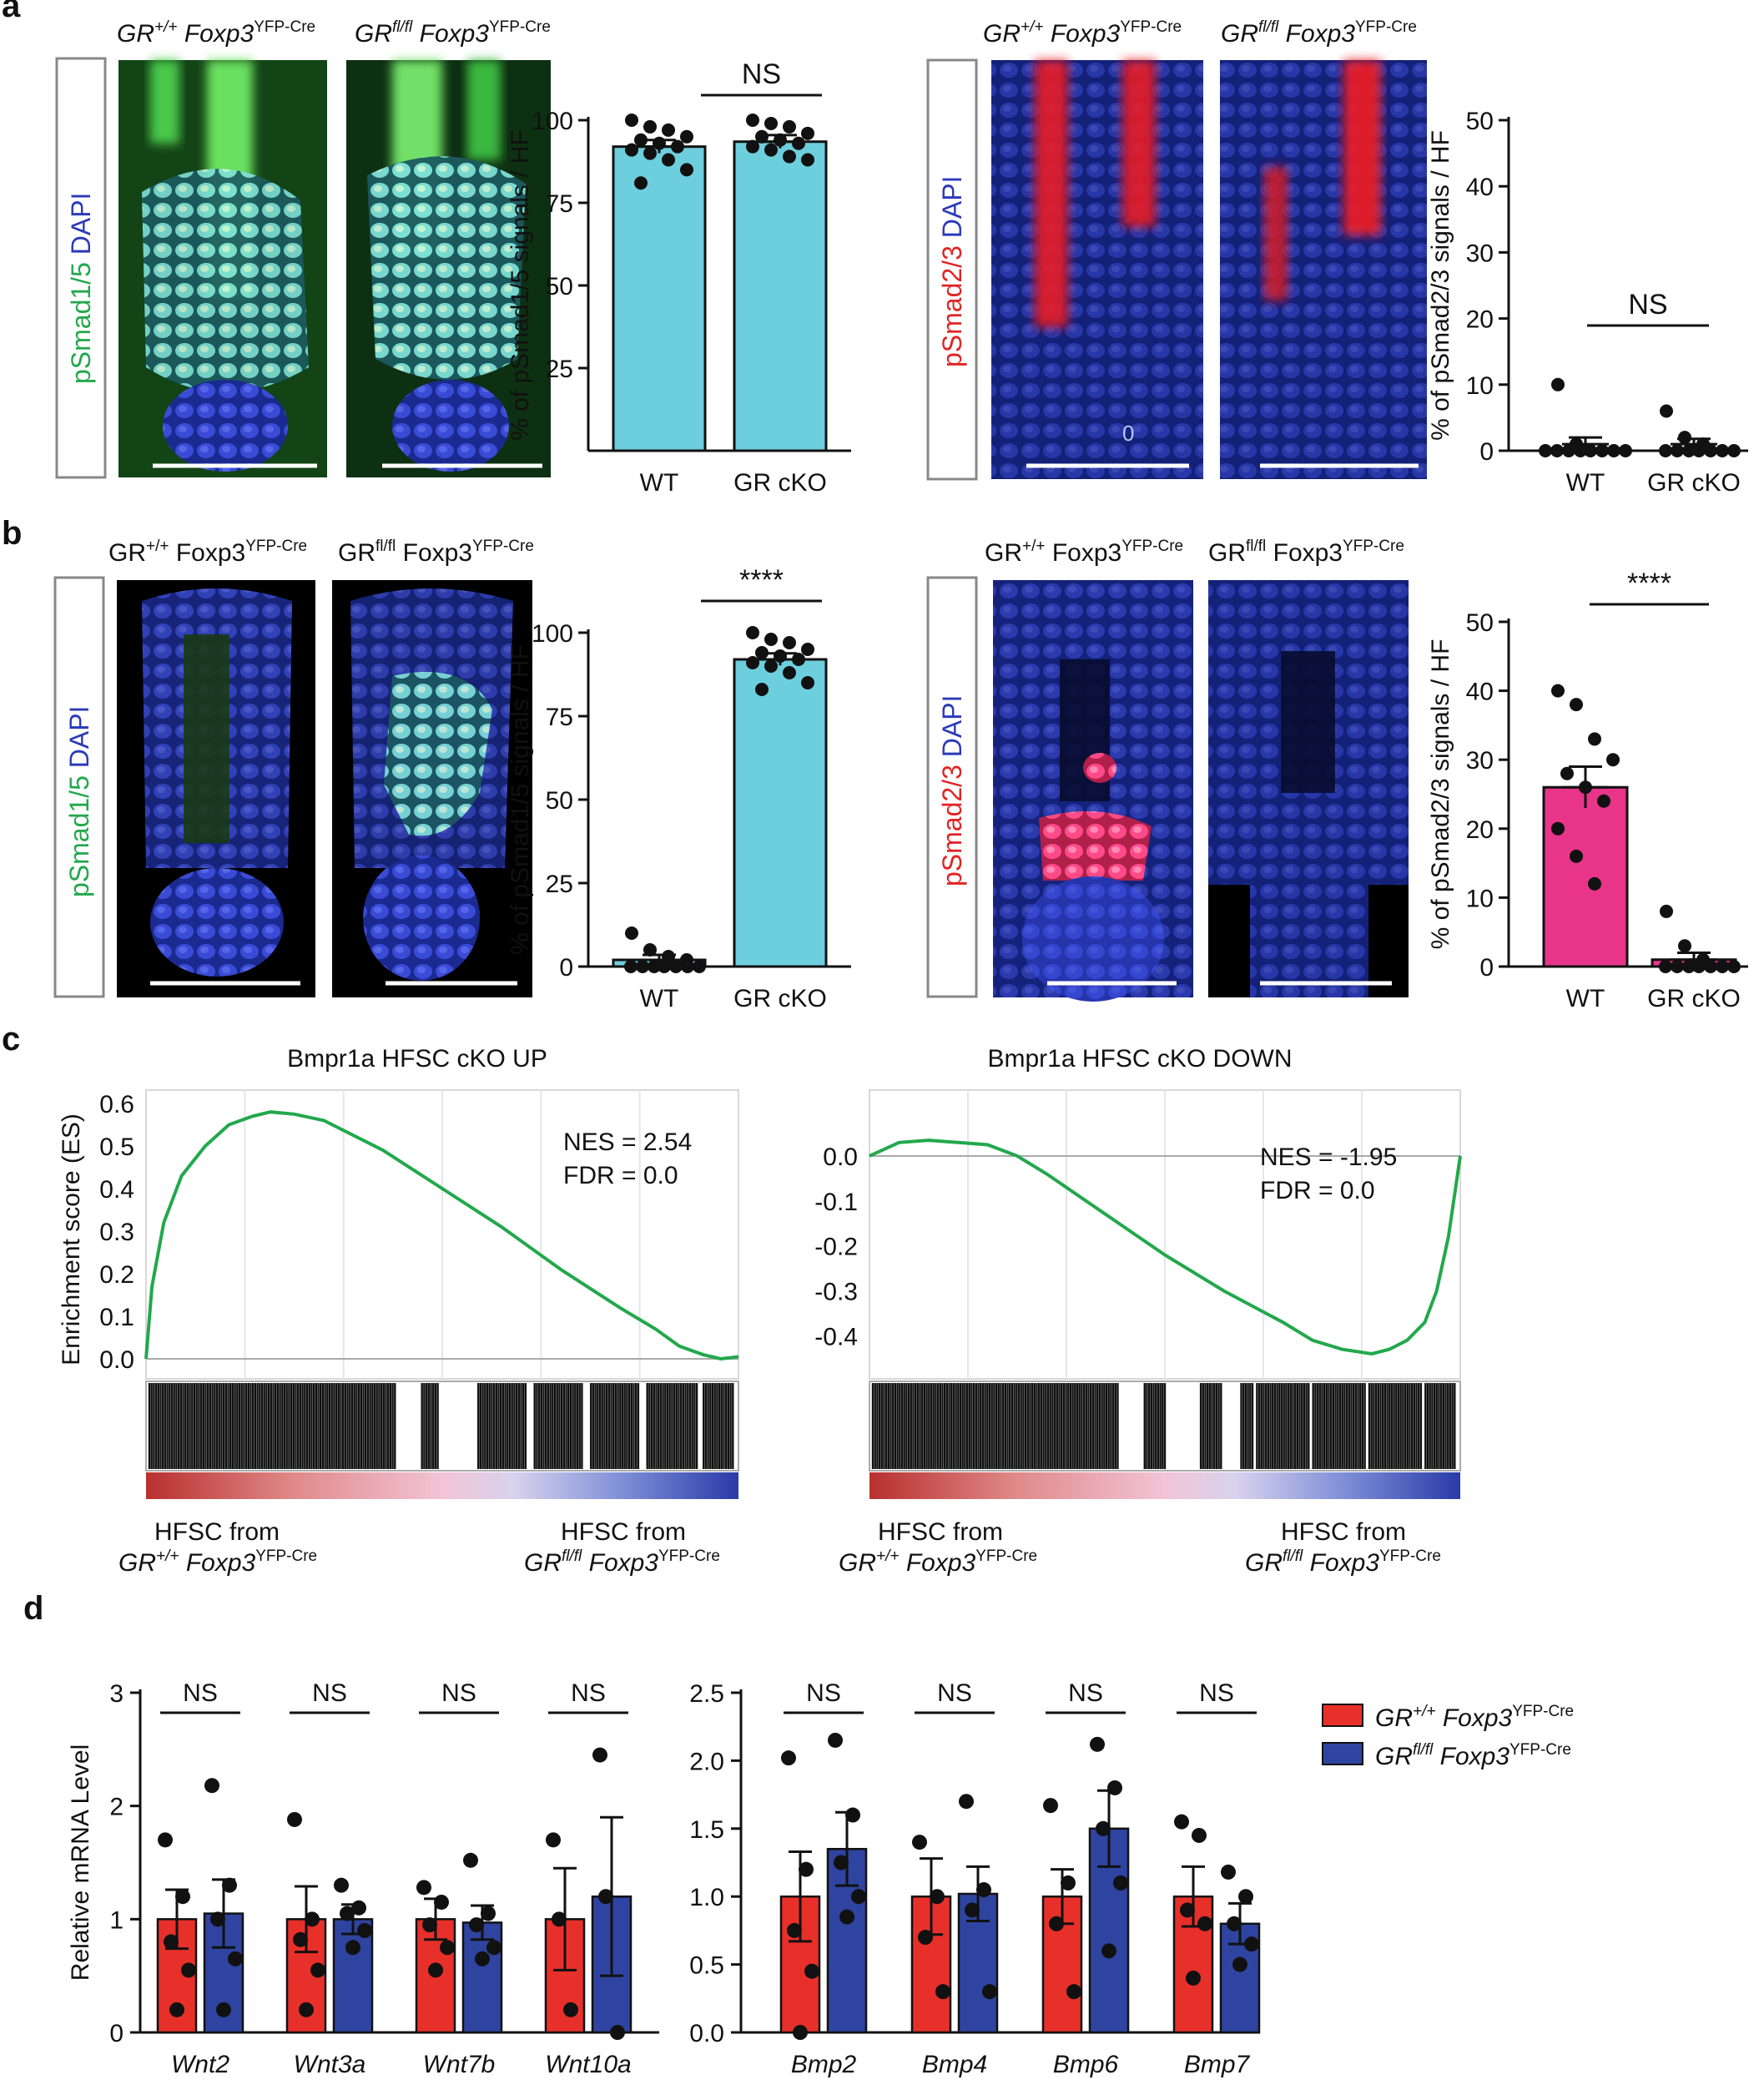  Describe the element at coordinates (706, 1761) in the screenshot. I see `y-tick-label: 2.0` at that location.